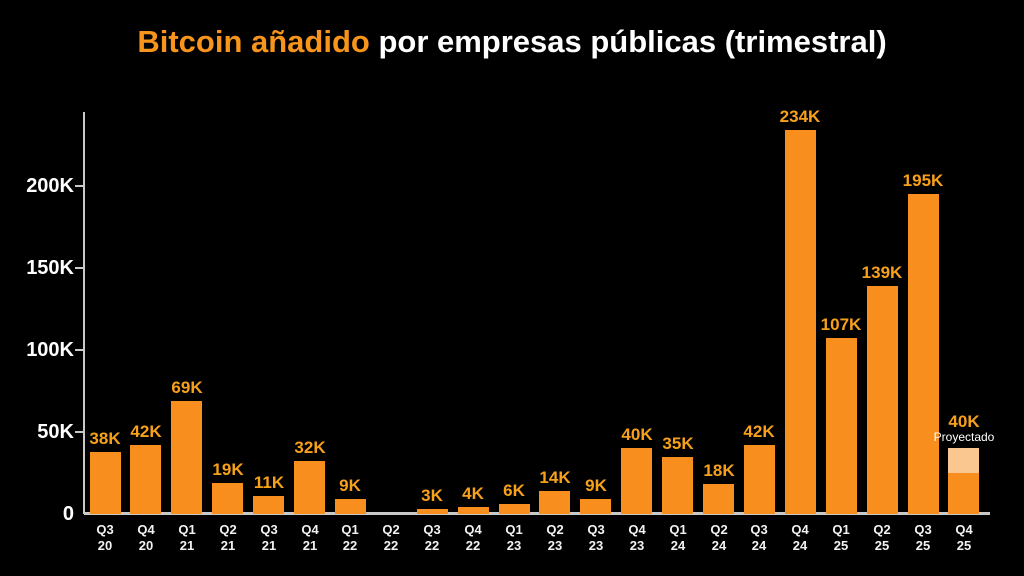 Image resolution: width=1024 pixels, height=576 pixels. I want to click on value-label-q4-20: 42K, so click(146, 432).